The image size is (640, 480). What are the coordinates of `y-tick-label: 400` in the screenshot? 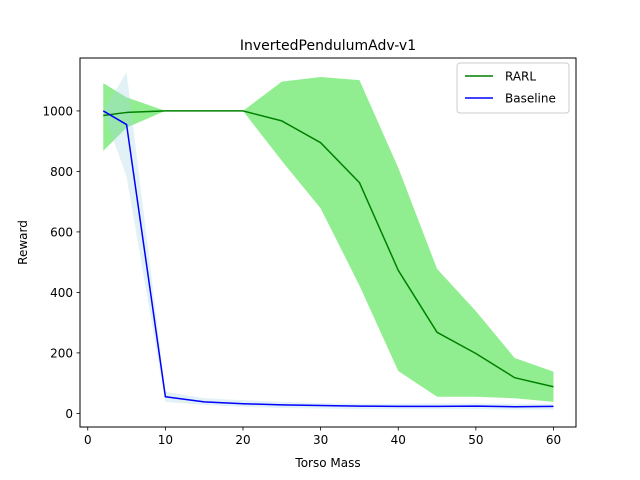 It's located at (61, 293).